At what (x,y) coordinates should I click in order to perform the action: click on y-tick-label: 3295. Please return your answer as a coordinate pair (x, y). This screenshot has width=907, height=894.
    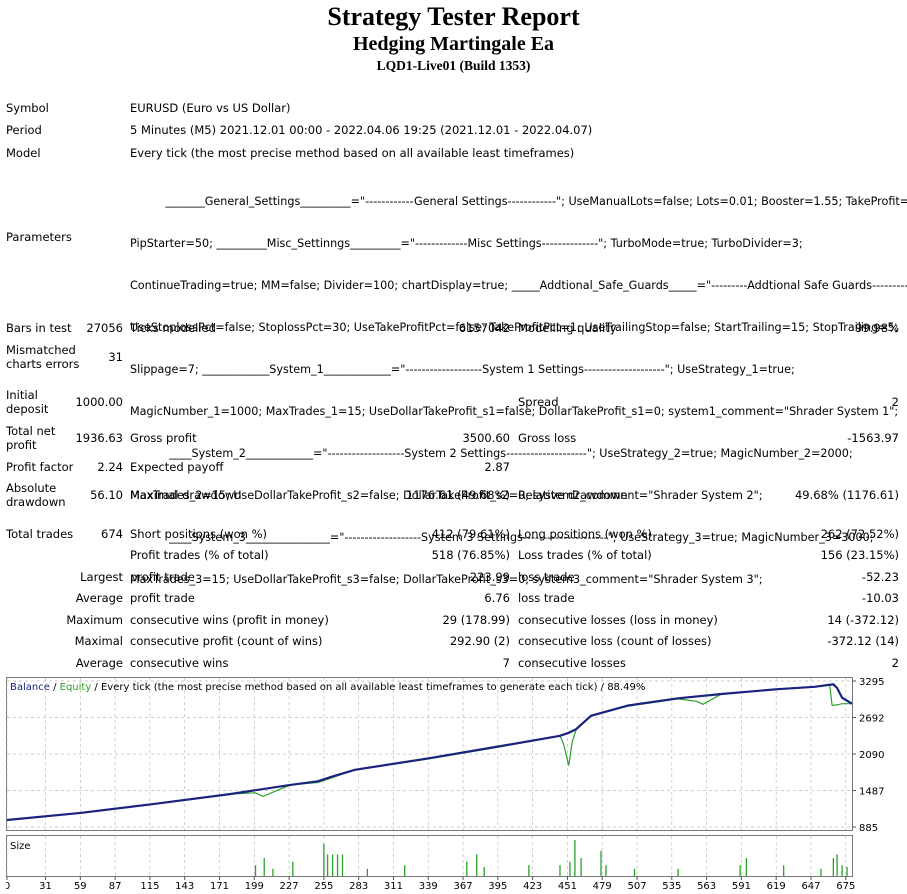
    Looking at the image, I should click on (871, 682).